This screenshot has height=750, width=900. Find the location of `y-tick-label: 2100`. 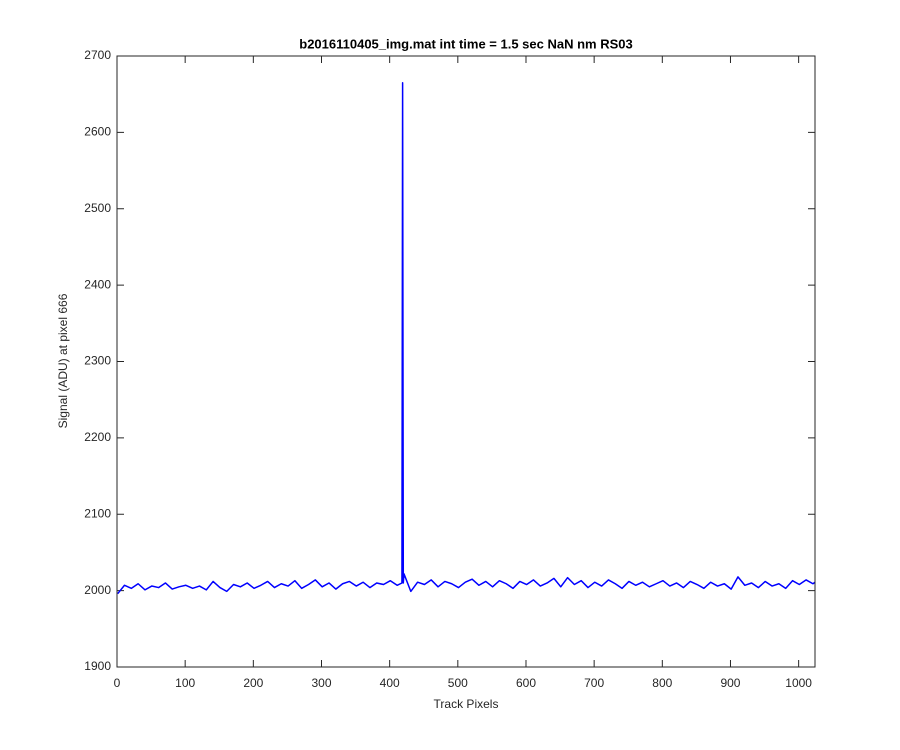

y-tick-label: 2100 is located at coordinates (97, 513).